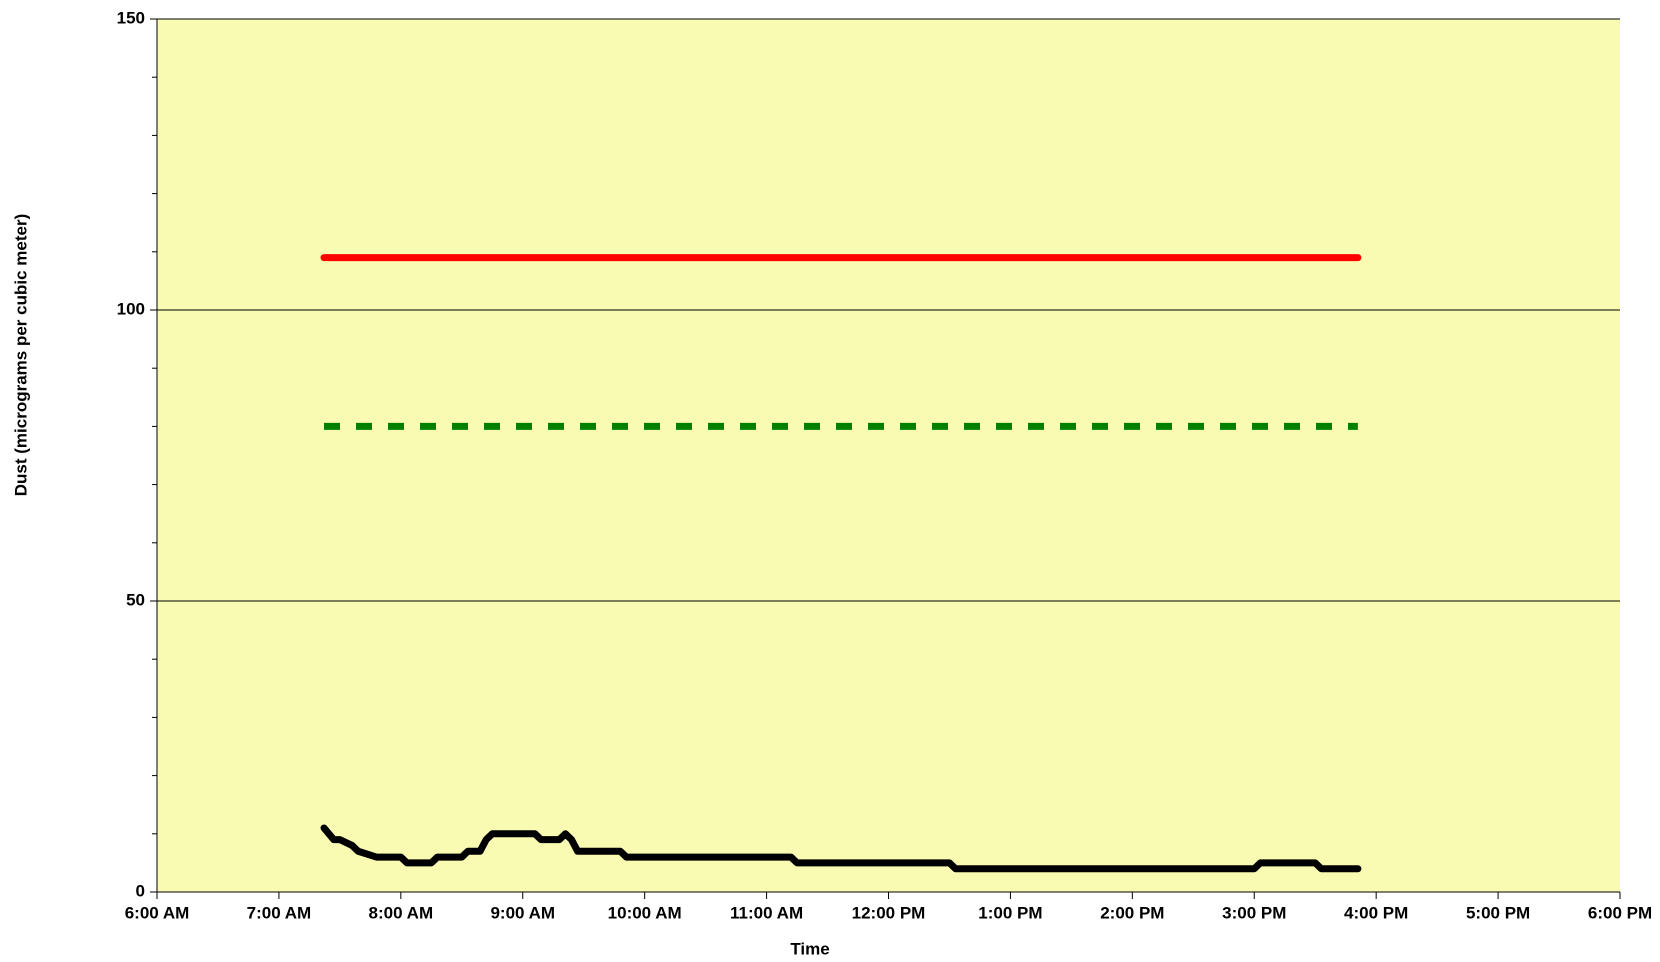 The image size is (1660, 962). I want to click on y-axis-label: Dust (micrograms per cubic meter), so click(20, 355).